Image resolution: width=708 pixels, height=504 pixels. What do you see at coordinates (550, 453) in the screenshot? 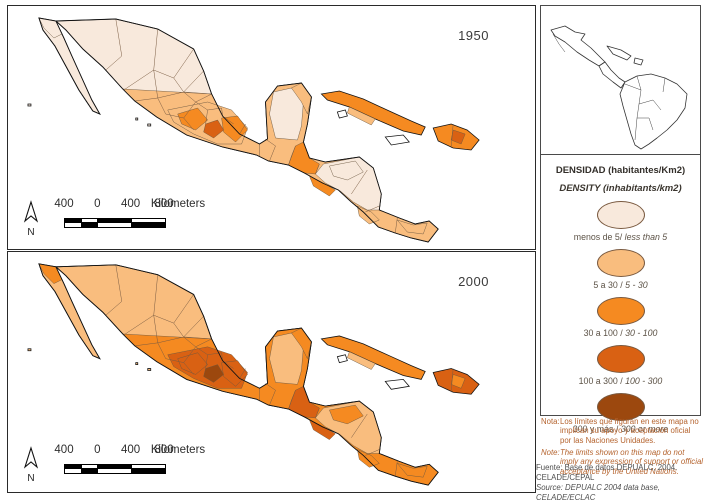
I see `note-en-label: Note:` at bounding box center [550, 453].